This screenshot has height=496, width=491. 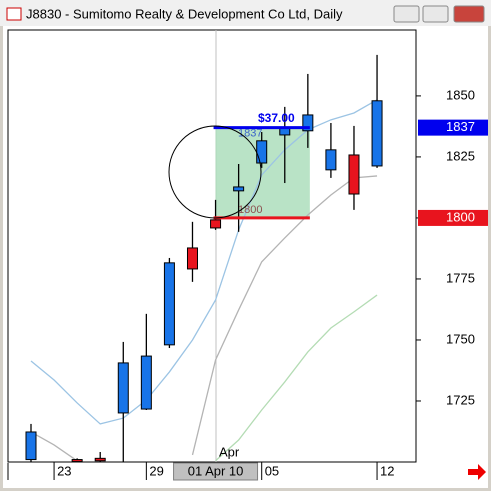 What do you see at coordinates (276, 118) in the screenshot?
I see `measure-text: $37.00` at bounding box center [276, 118].